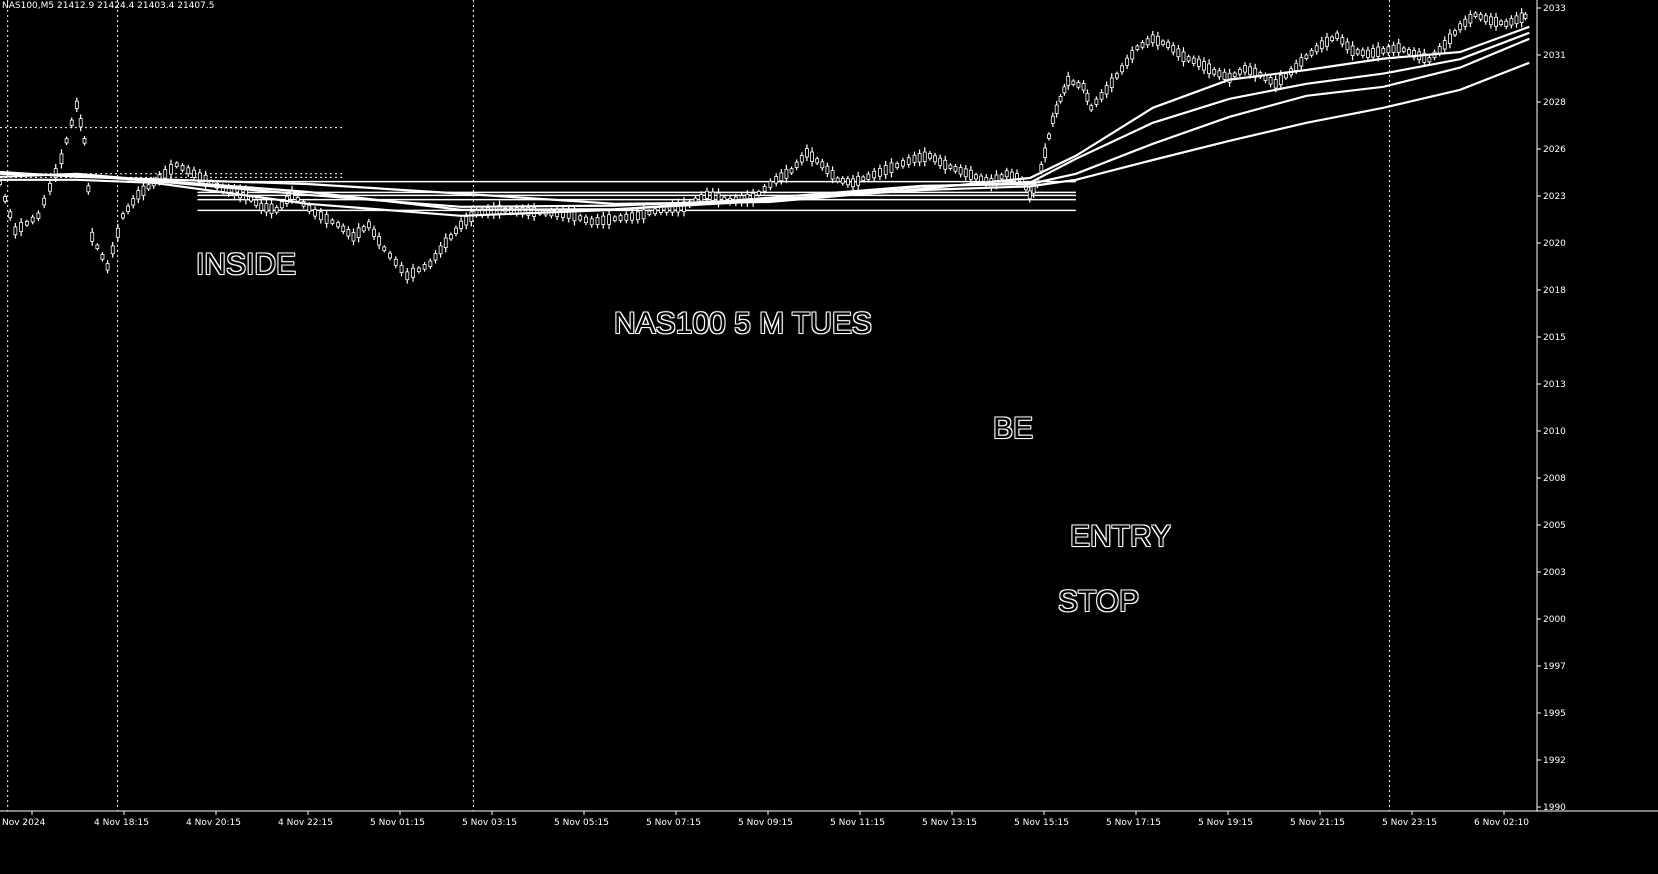 The height and width of the screenshot is (874, 1658). What do you see at coordinates (213, 823) in the screenshot?
I see `x-tick-label: 4 Nov 20:15` at bounding box center [213, 823].